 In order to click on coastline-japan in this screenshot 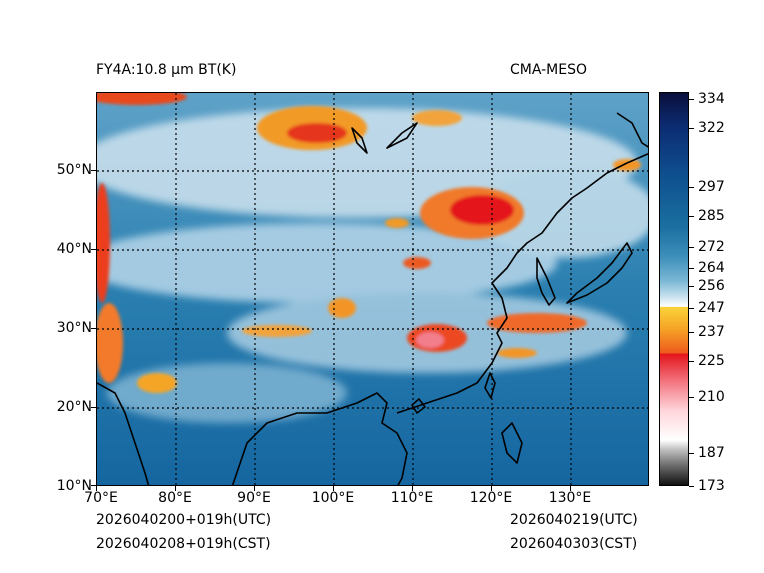, I will do `click(599, 273)`.